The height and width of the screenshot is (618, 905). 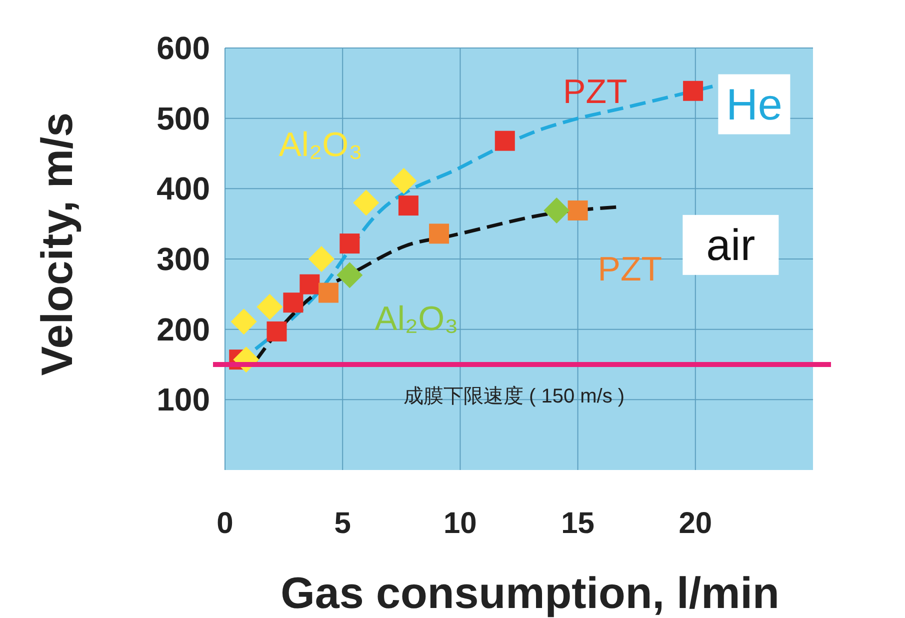 What do you see at coordinates (183, 259) in the screenshot?
I see `y-tick-label: 300` at bounding box center [183, 259].